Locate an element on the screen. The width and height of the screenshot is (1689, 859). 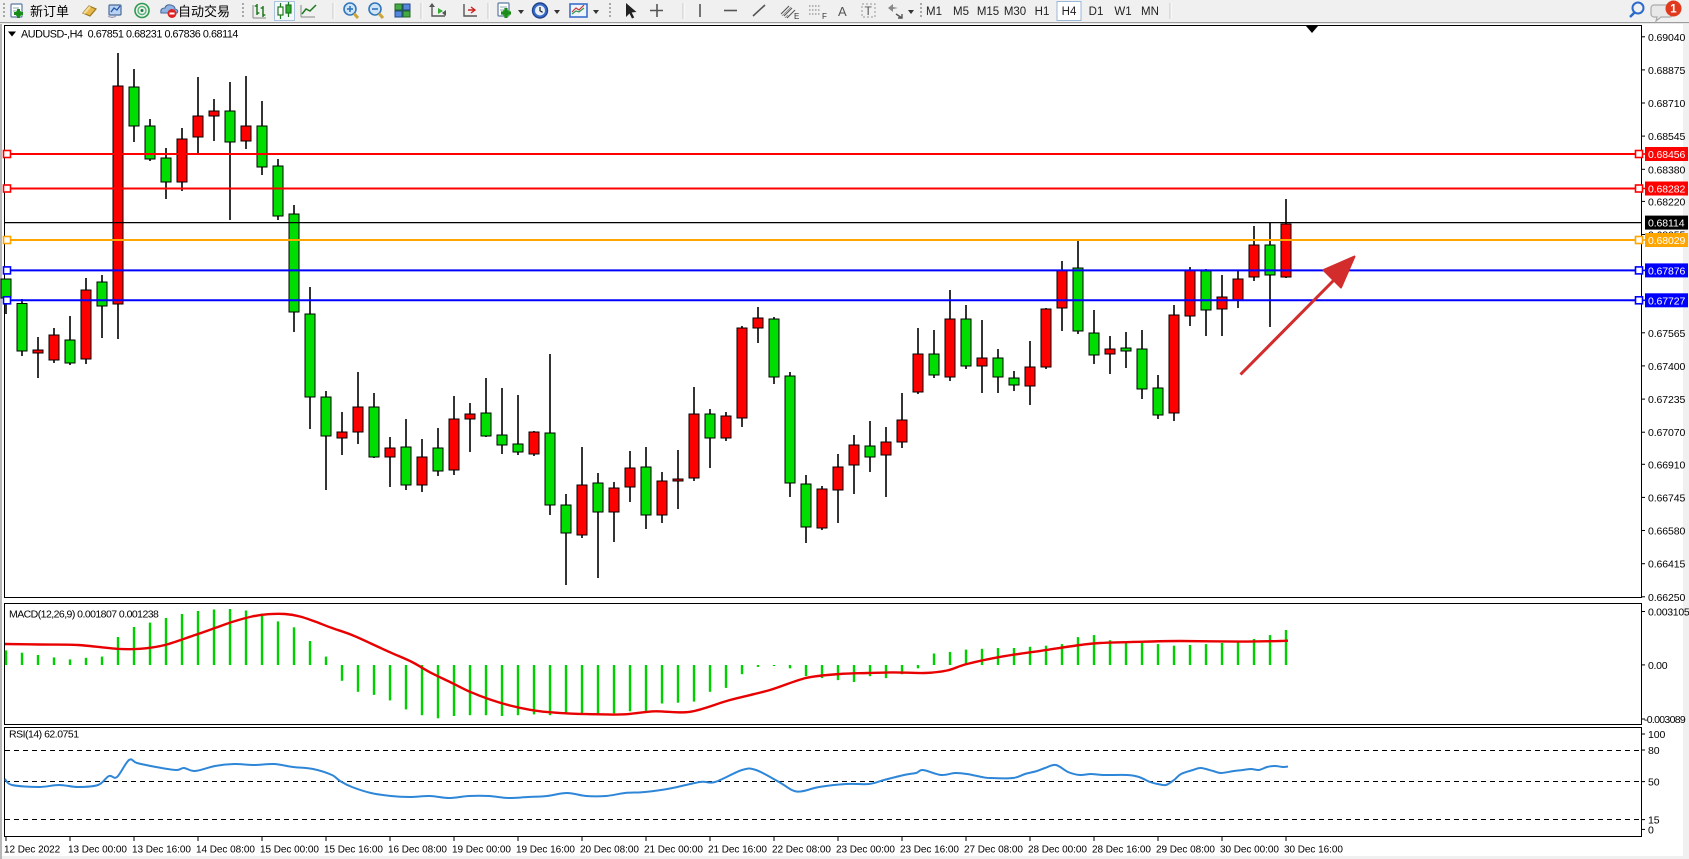
svg-text: 19 Dec 00:00 is located at coordinates (481, 850).